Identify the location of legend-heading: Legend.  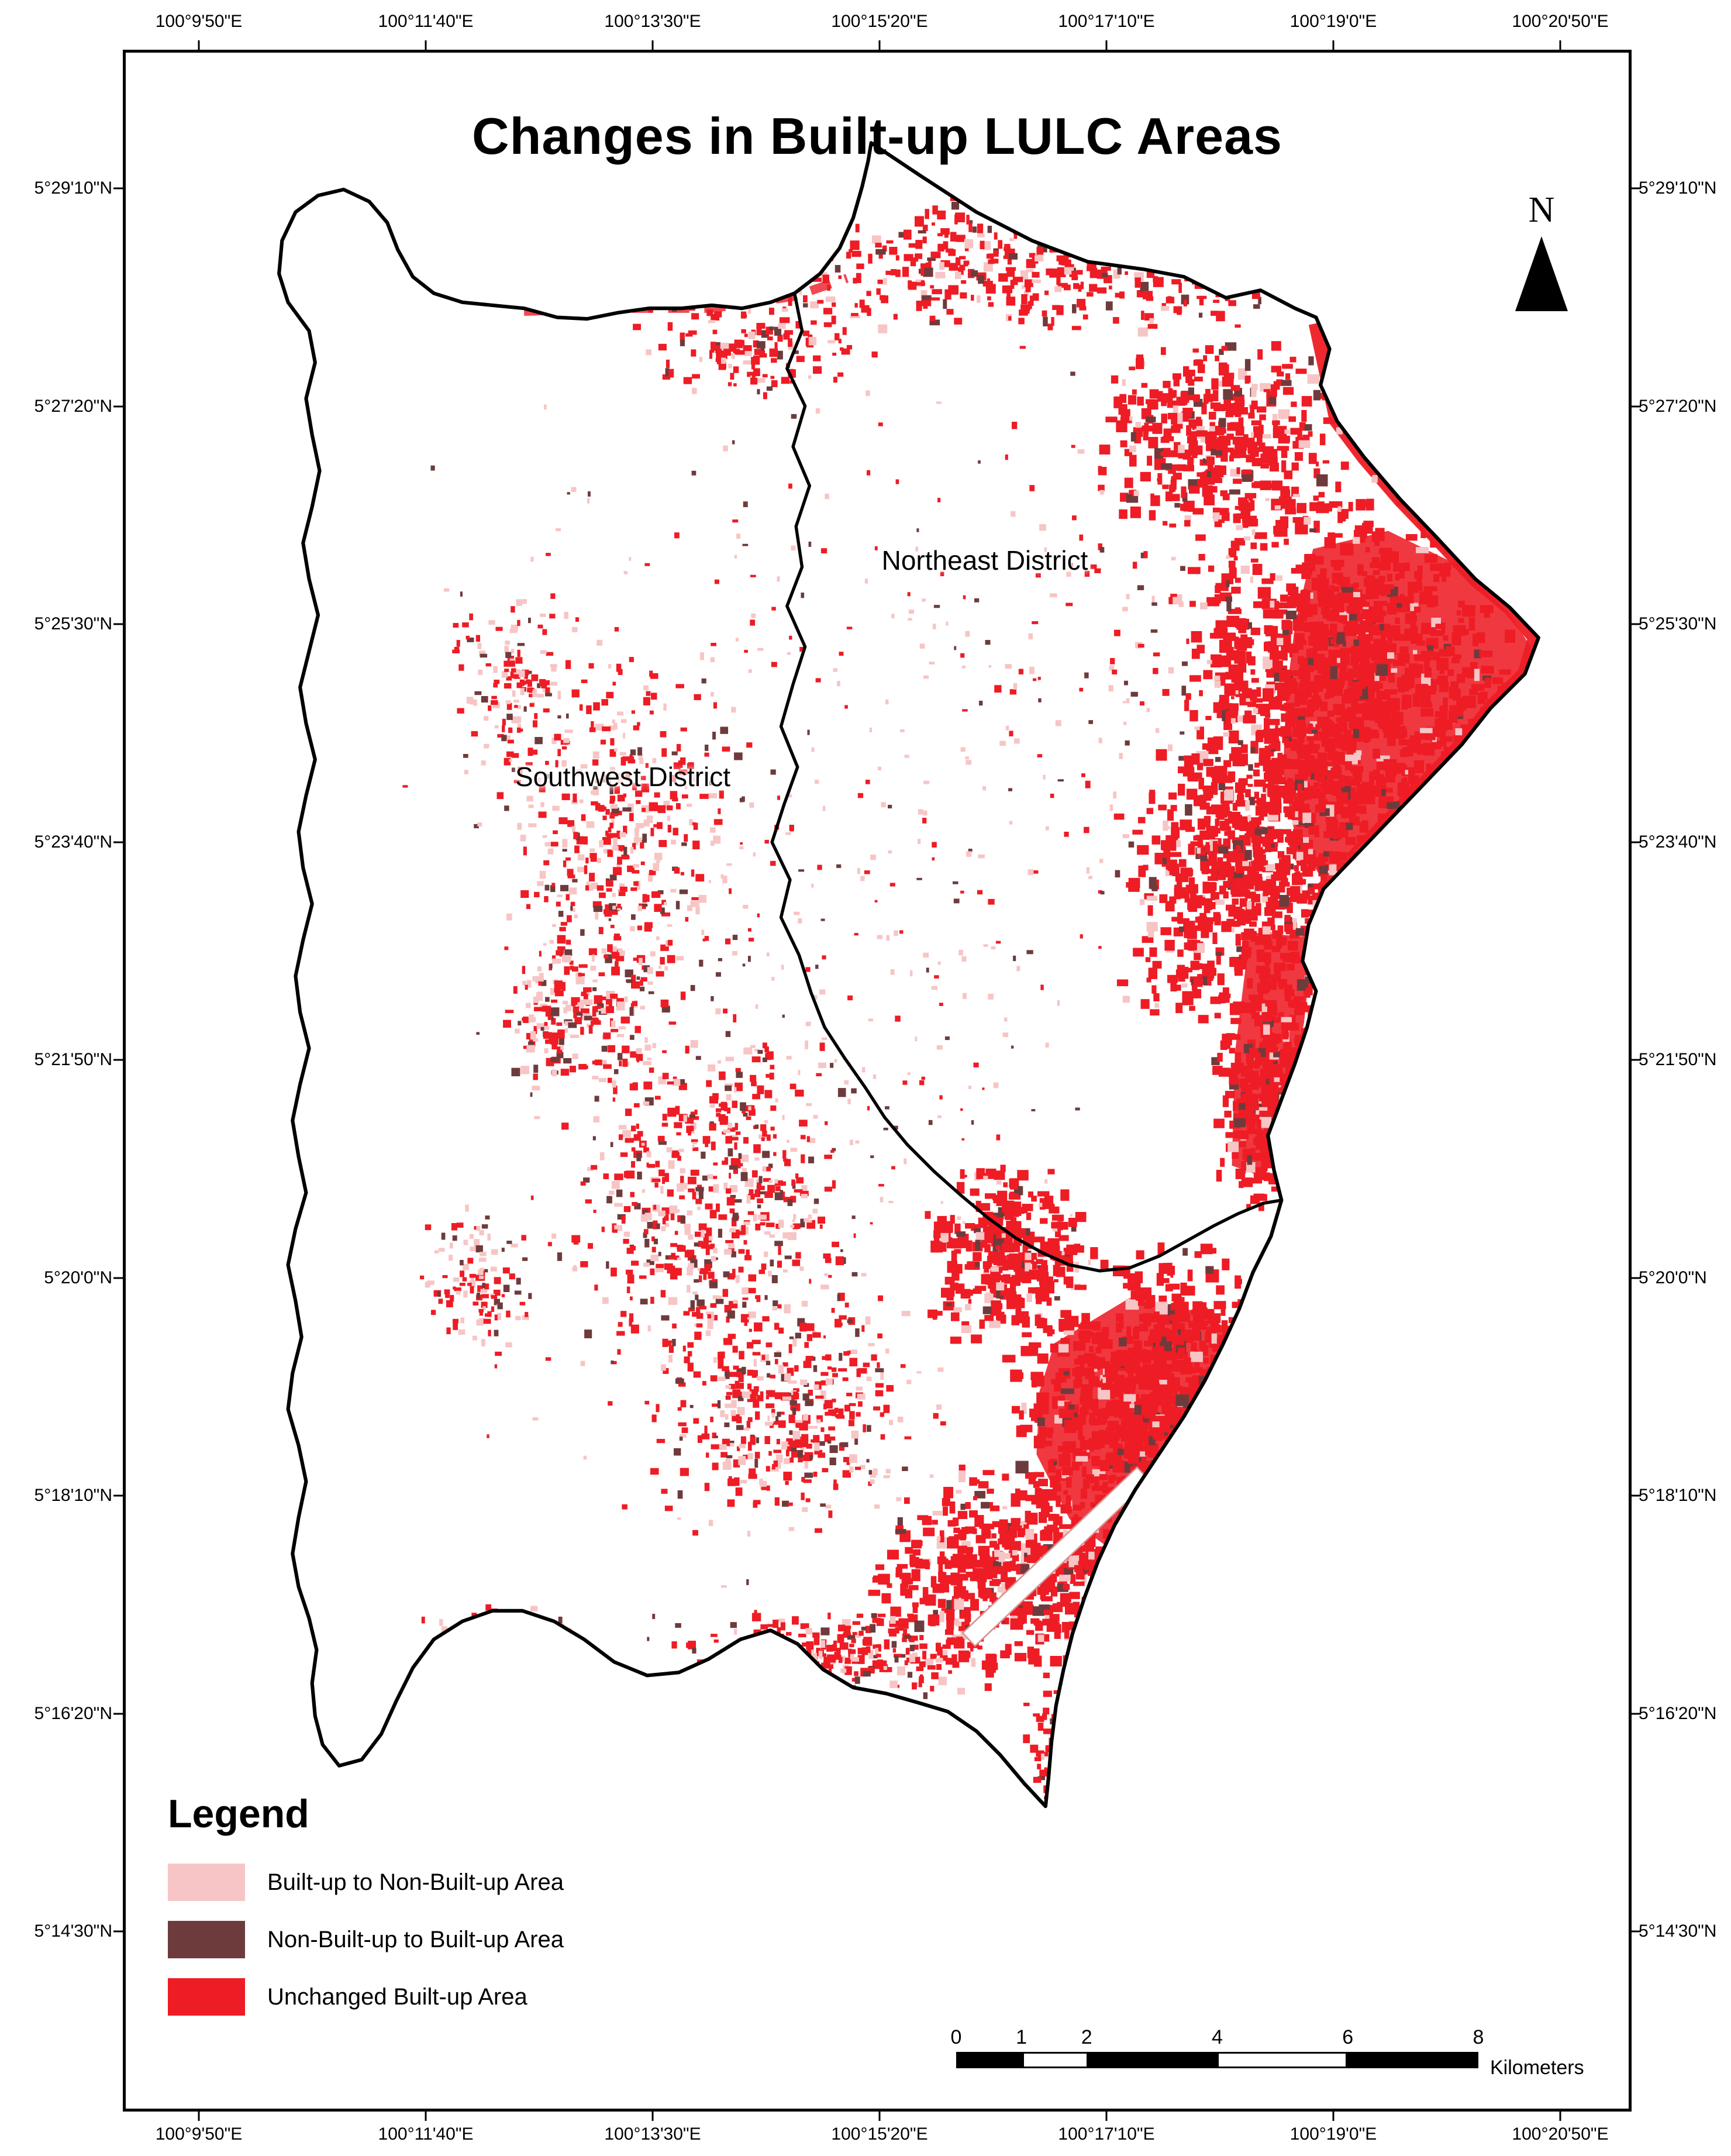
(238, 1814).